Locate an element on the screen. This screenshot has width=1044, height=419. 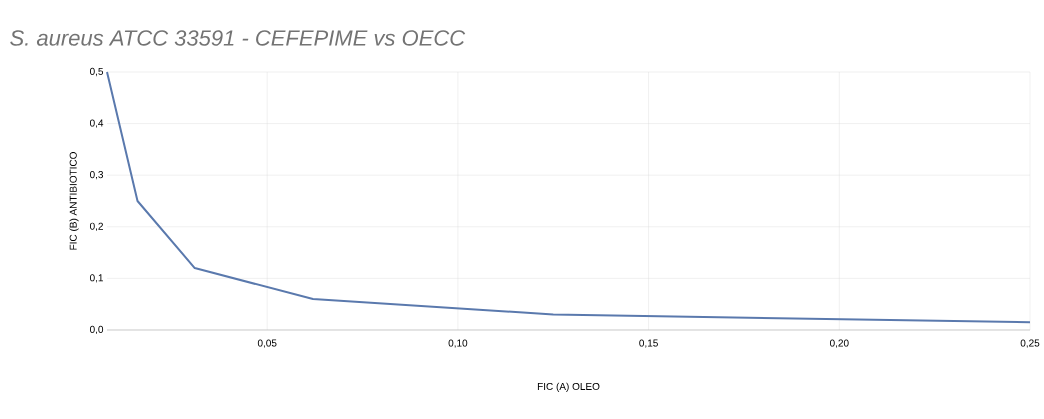
x-tick-label: 0,05 is located at coordinates (267, 343).